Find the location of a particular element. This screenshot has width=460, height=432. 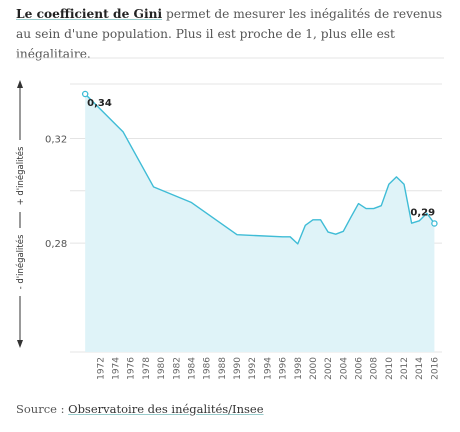

xtick-label: 2012 is located at coordinates (405, 368).